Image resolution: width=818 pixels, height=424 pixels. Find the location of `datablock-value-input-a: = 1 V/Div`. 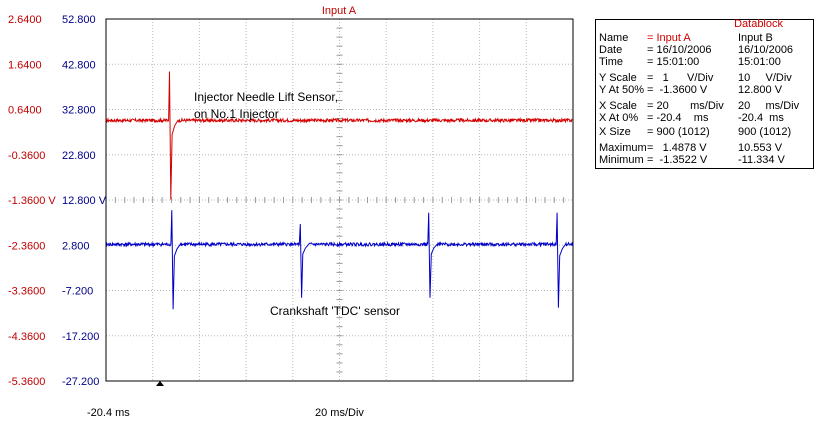

datablock-value-input-a: = 1 V/Div is located at coordinates (680, 78).